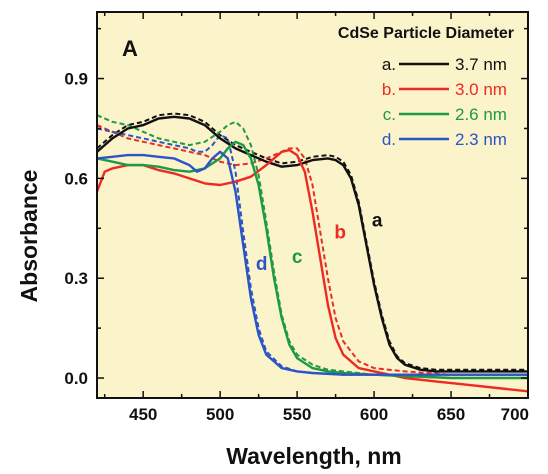 The image size is (548, 474). Describe the element at coordinates (481, 114) in the screenshot. I see `legend-label-c: 2.6 nm` at that location.